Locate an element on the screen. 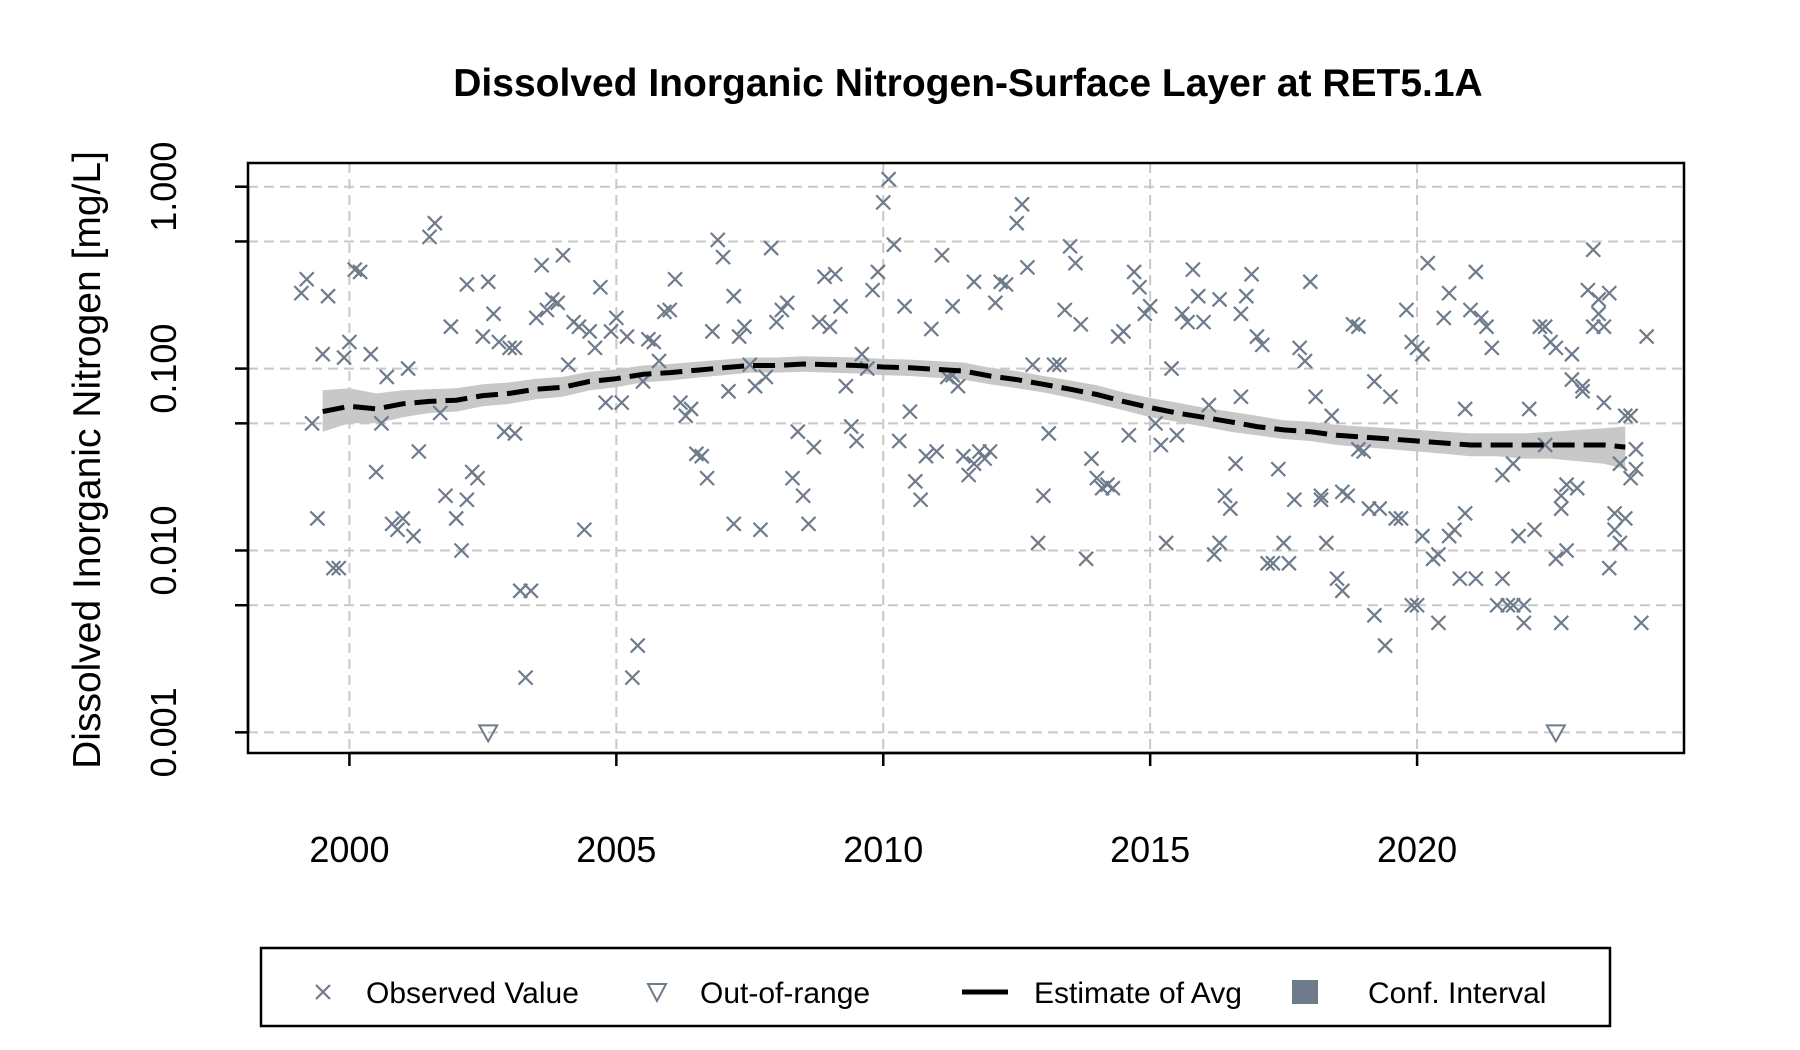 Image resolution: width=1800 pixels, height=1050 pixels. legend-ci-icon is located at coordinates (1305, 992).